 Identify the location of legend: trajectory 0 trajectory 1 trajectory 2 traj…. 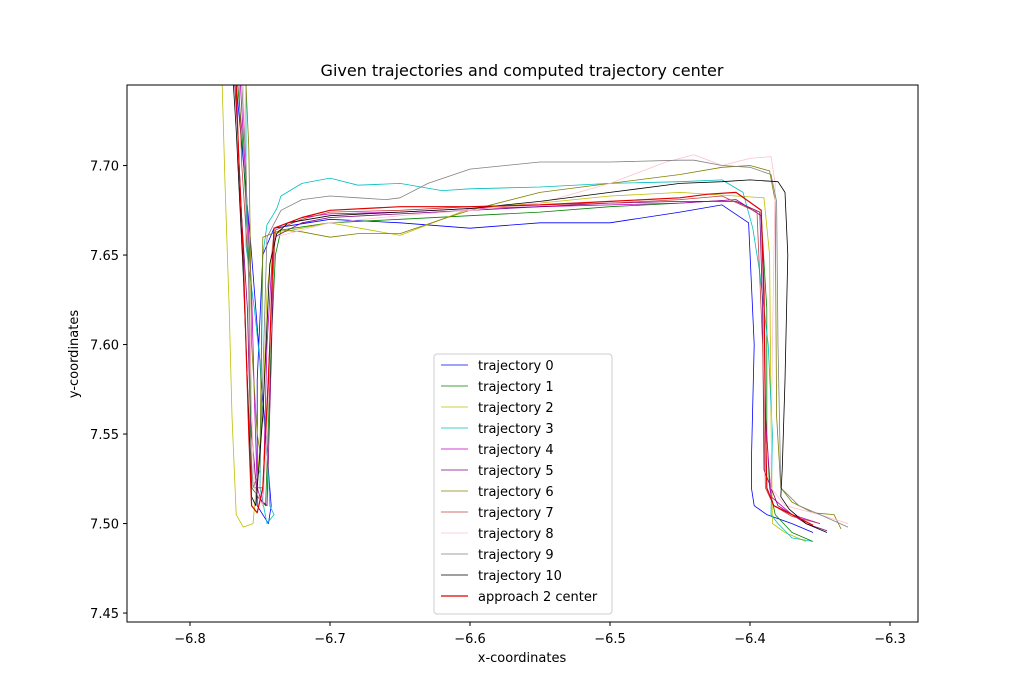
(523, 484).